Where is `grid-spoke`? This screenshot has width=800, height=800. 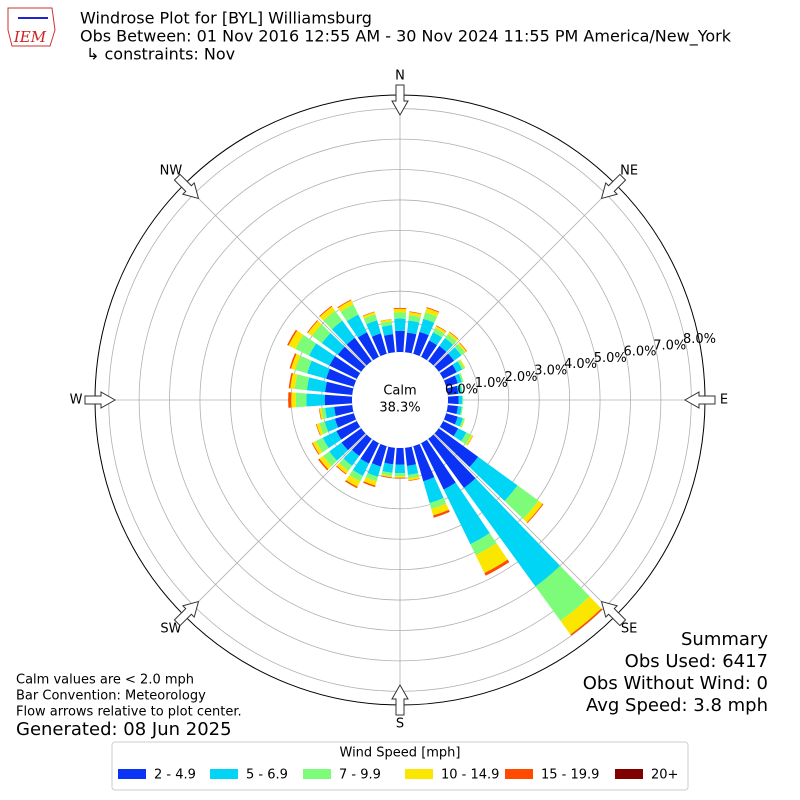
grid-spoke is located at coordinates (524, 275).